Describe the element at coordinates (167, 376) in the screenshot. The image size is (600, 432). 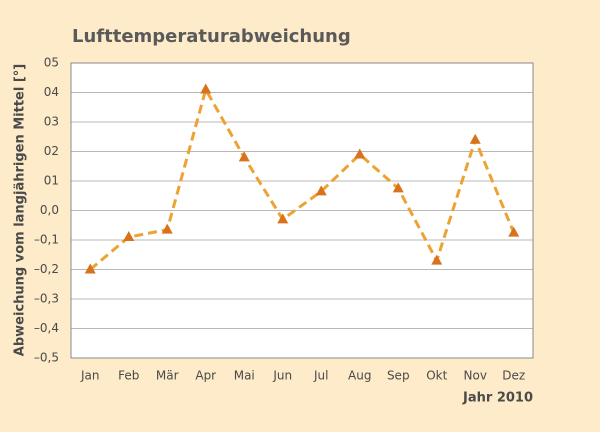
I see `x-tick-label: Mär` at that location.